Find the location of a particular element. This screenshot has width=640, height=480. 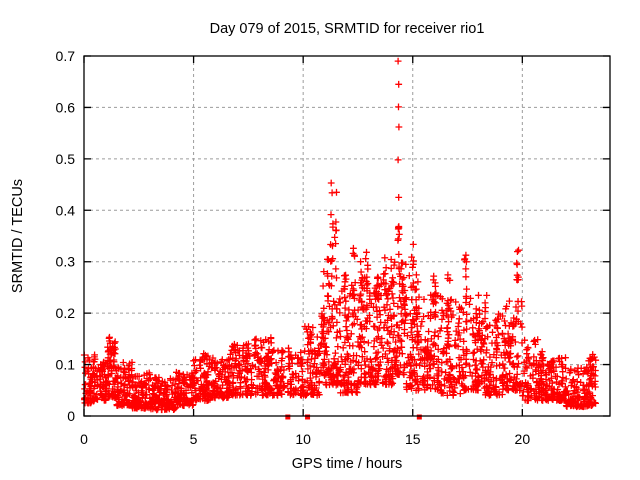

x-tick-label: 20 is located at coordinates (523, 439).